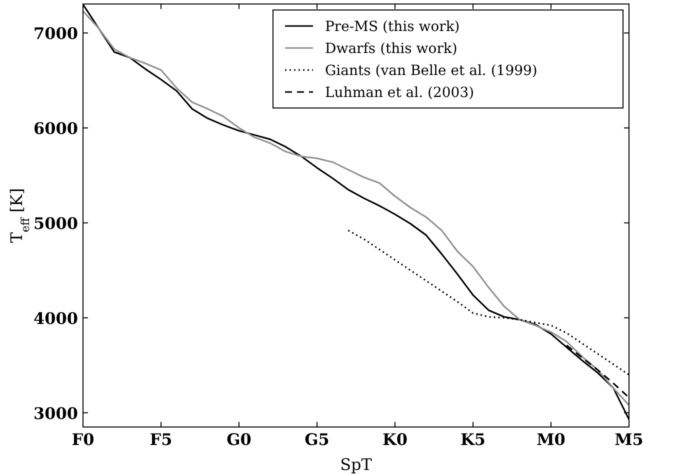 The image size is (673, 475). Describe the element at coordinates (239, 439) in the screenshot. I see `x-tick-label: G0` at that location.